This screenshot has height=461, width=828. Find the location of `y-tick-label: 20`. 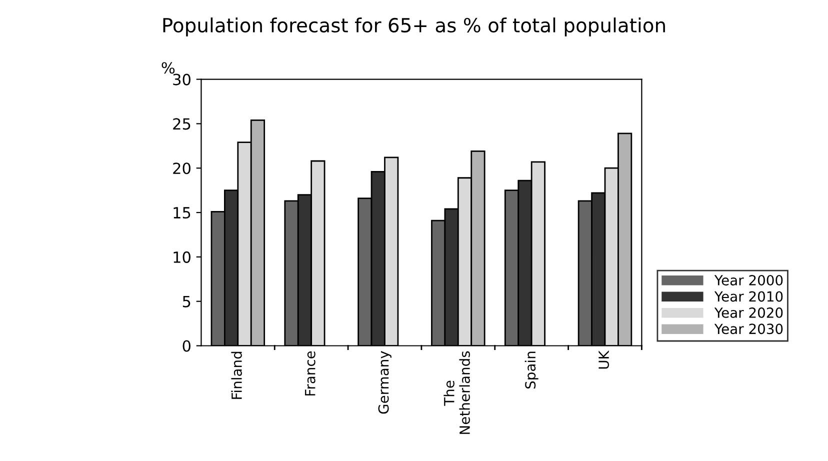

y-tick-label: 20 is located at coordinates (181, 168).